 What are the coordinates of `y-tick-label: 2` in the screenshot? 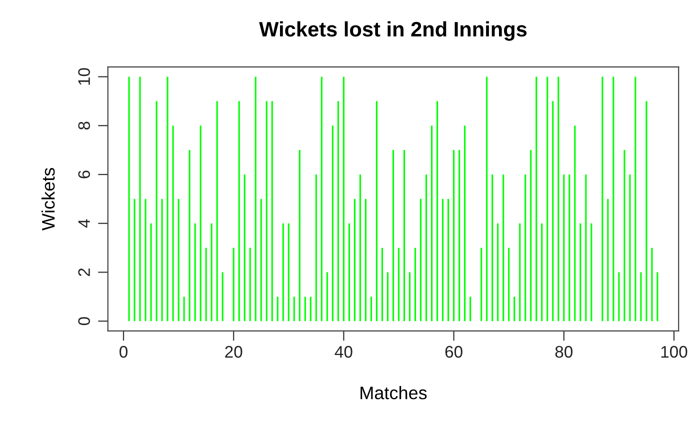 It's located at (84, 272).